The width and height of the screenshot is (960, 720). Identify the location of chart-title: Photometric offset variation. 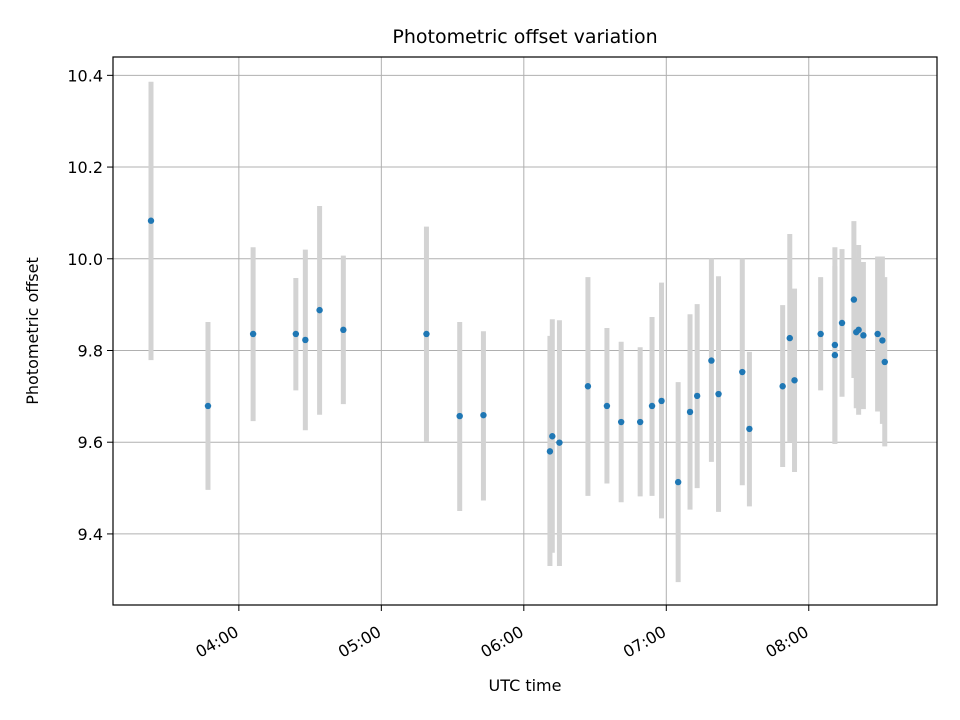
(524, 37).